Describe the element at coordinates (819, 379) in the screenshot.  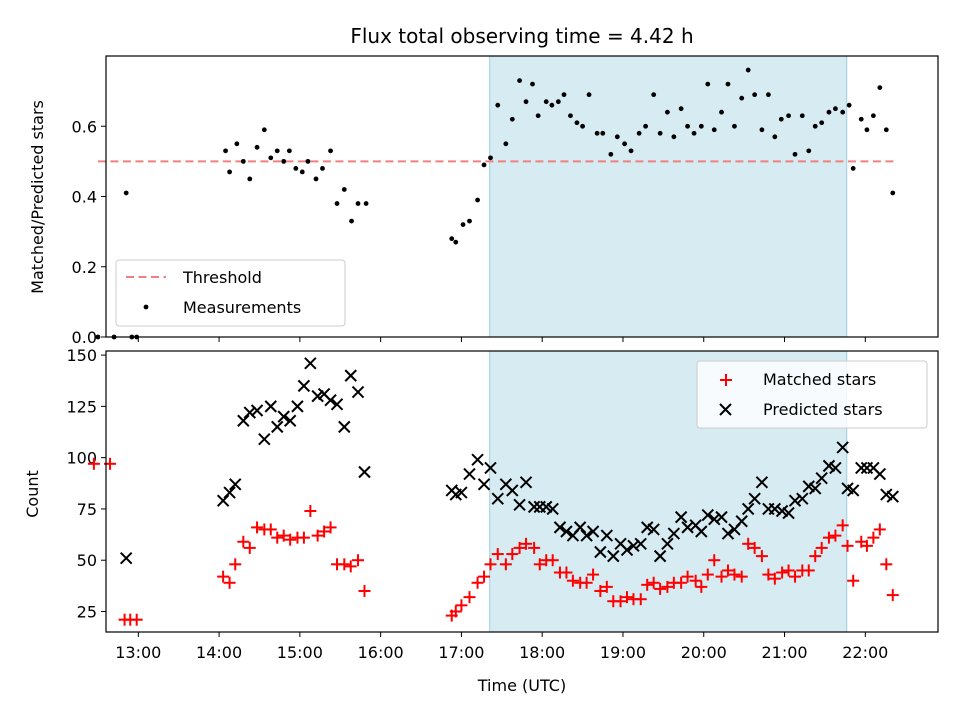
I see `legend-matched-label: Matched stars` at that location.